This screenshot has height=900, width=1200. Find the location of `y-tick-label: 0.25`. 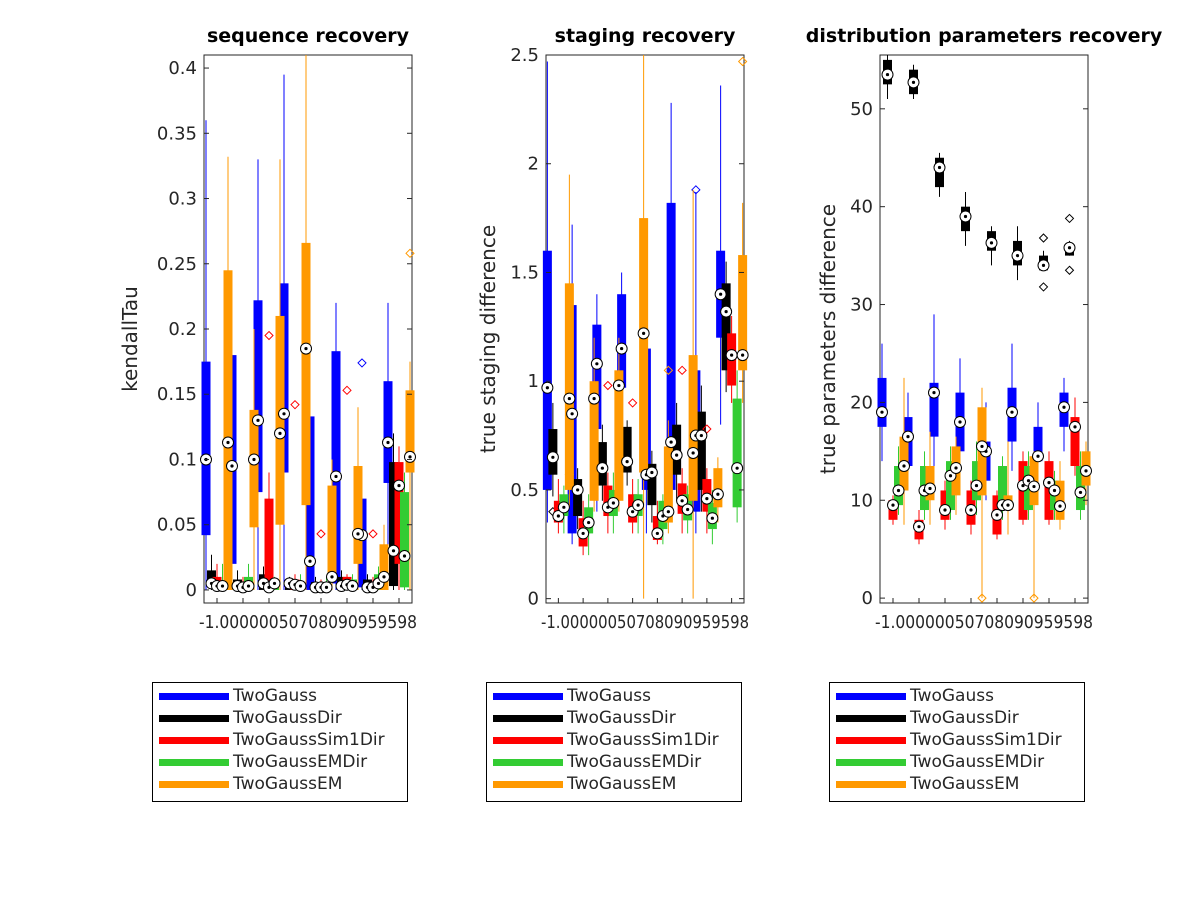

y-tick-label: 0.25 is located at coordinates (177, 264).